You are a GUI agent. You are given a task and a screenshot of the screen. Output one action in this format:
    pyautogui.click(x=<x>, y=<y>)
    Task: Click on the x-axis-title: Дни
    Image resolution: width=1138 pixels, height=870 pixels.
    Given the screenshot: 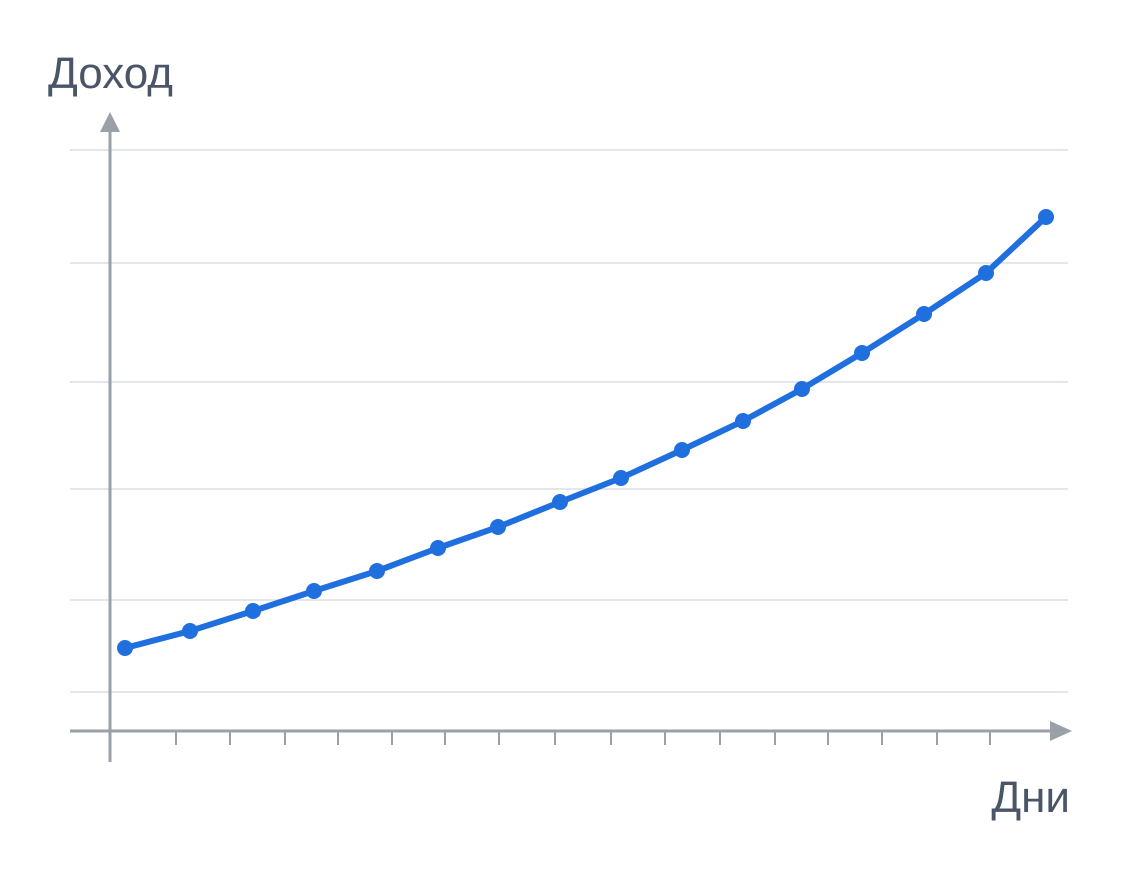 What is the action you would take?
    pyautogui.click(x=1030, y=797)
    